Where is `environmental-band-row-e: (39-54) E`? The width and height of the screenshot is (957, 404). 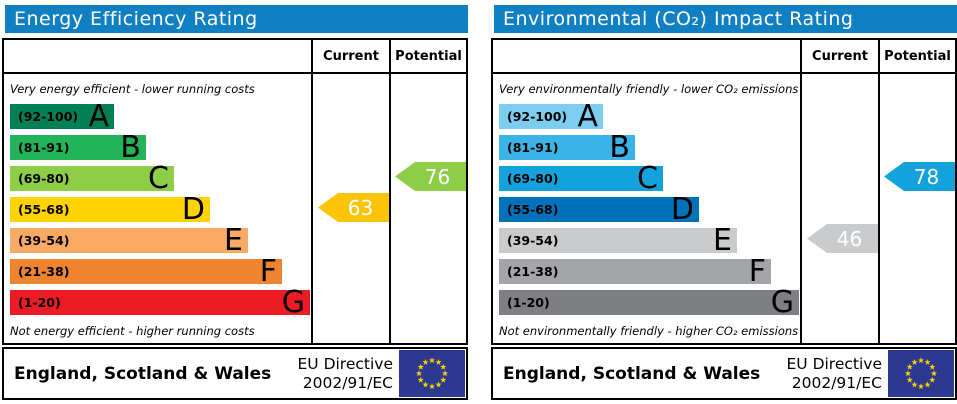
environmental-band-row-e: (39-54) E is located at coordinates (649, 241).